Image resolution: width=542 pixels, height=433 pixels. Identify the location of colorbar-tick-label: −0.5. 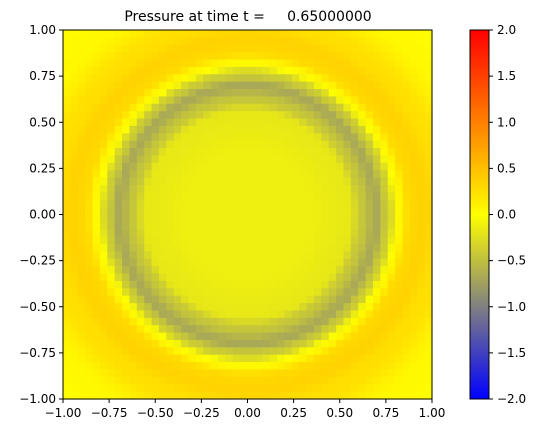
(511, 261).